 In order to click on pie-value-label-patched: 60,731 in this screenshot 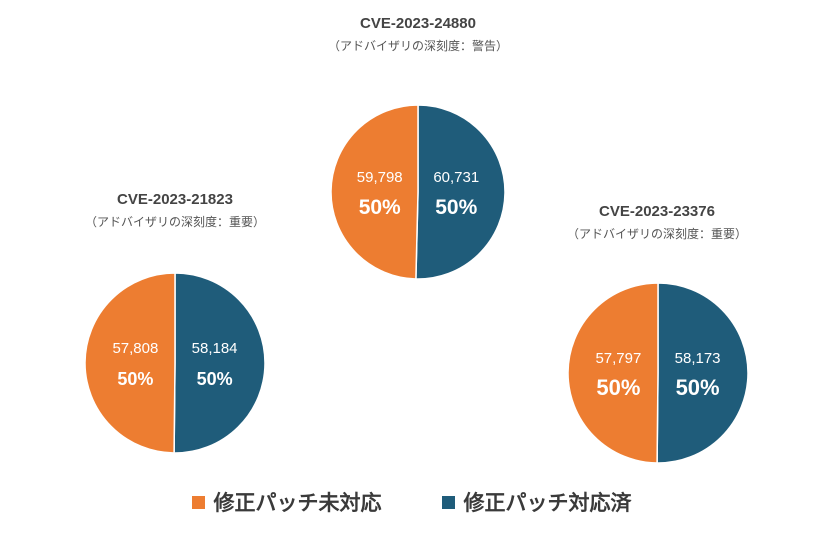, I will do `click(456, 177)`.